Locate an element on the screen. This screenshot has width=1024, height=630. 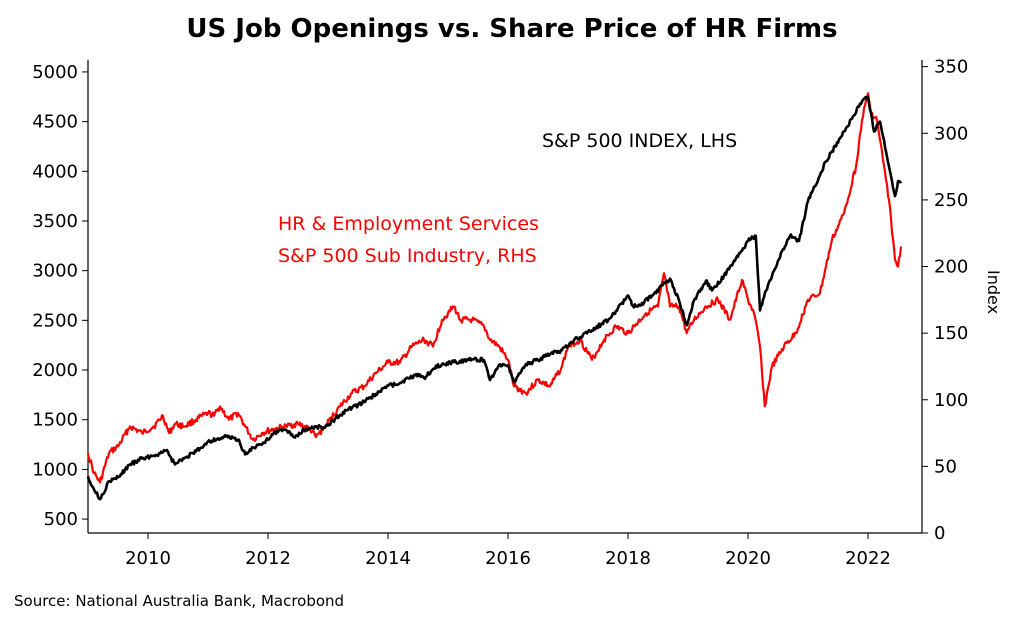
left-tick-label: 5000 is located at coordinates (55, 72).